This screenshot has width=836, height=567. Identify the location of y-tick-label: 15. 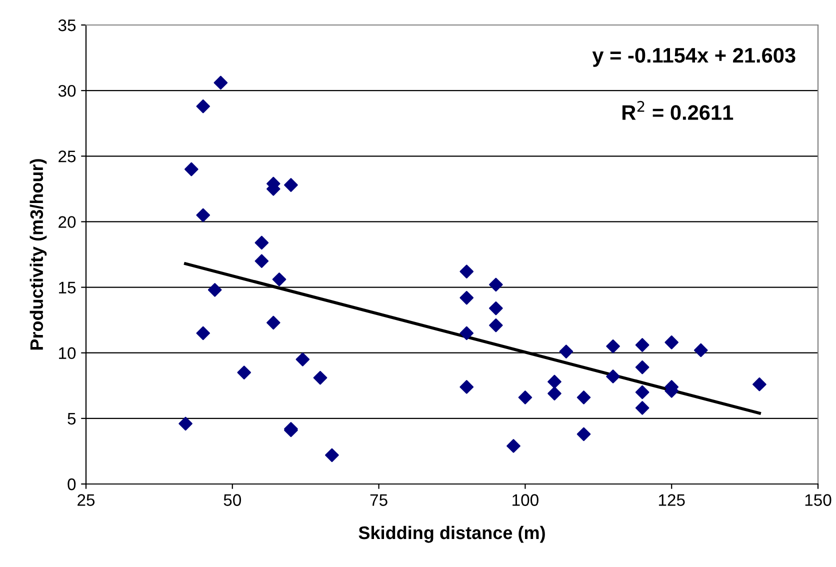
(67, 288).